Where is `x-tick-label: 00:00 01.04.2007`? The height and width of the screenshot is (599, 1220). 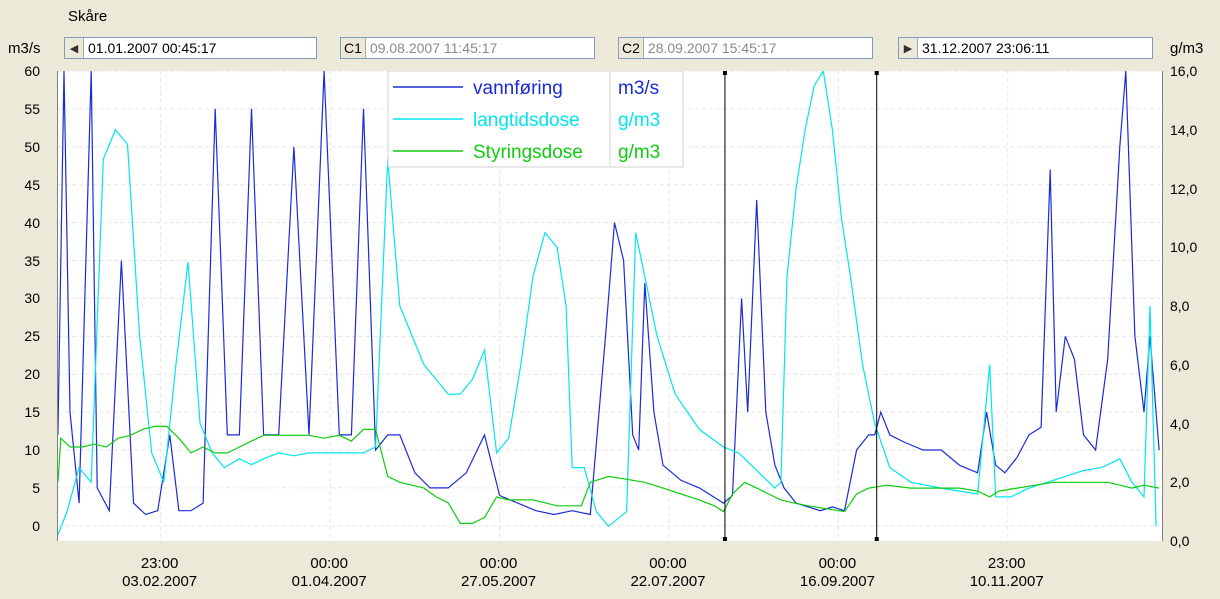 x-tick-label: 00:00 01.04.2007 is located at coordinates (329, 573).